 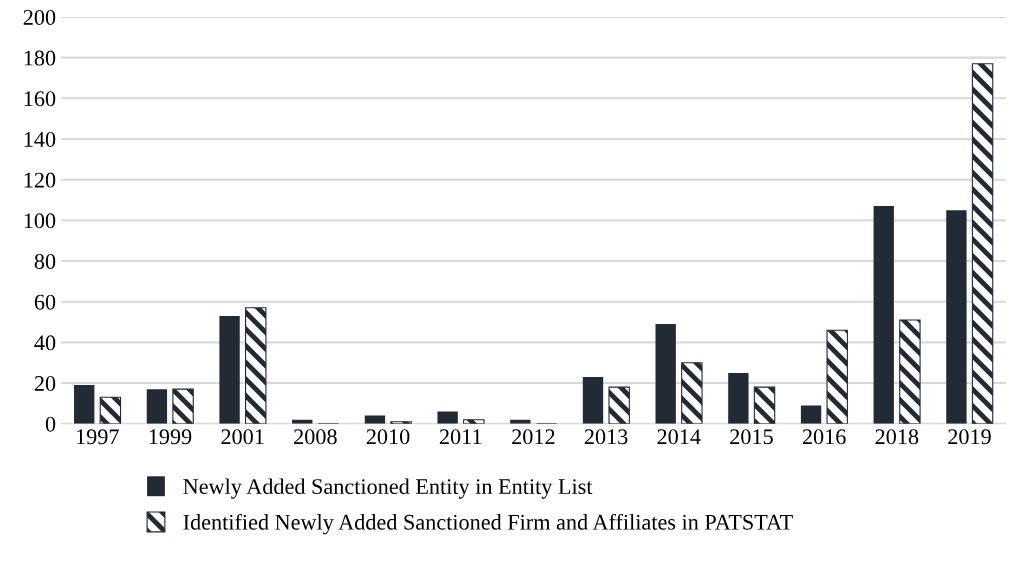 I want to click on x-tick-label: 2011, so click(x=460, y=437).